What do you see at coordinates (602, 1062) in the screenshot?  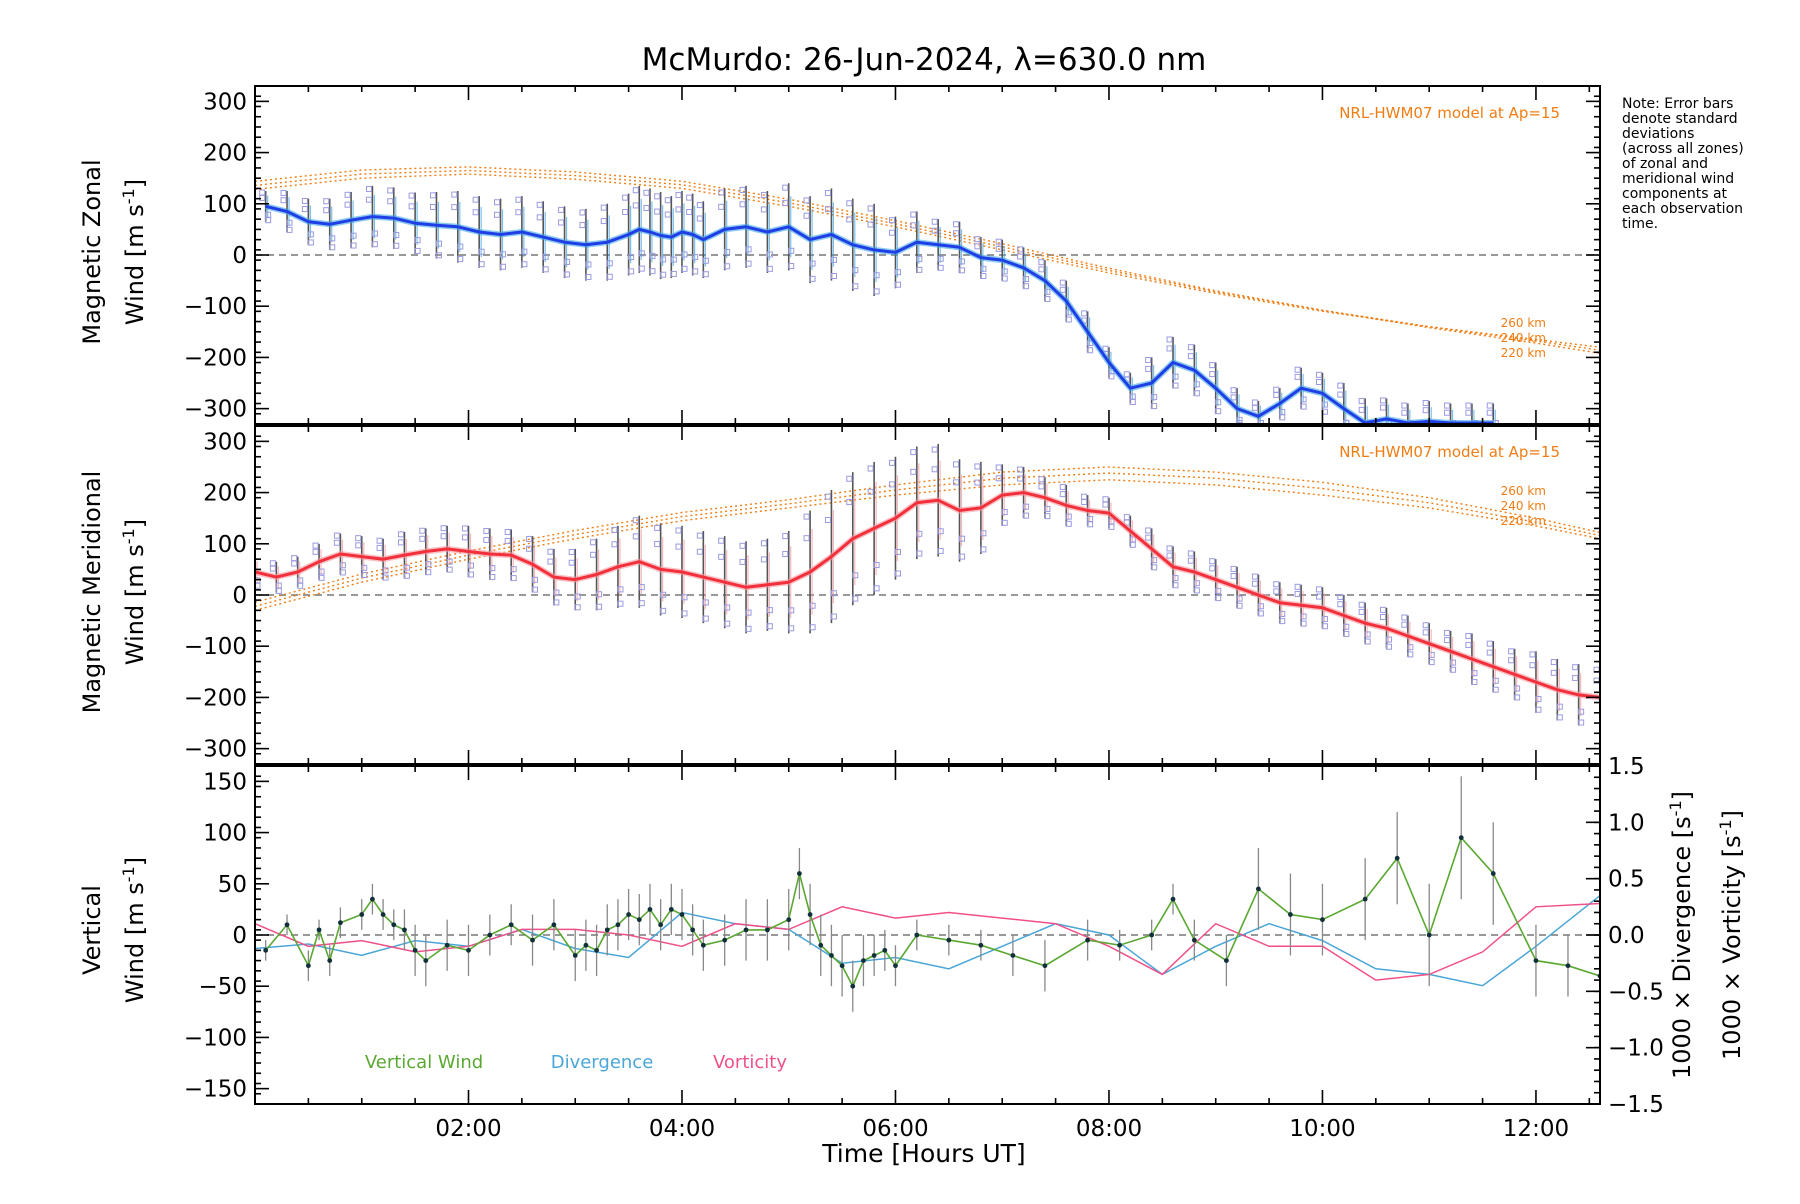 I see `legend-divergence: Divergence` at bounding box center [602, 1062].